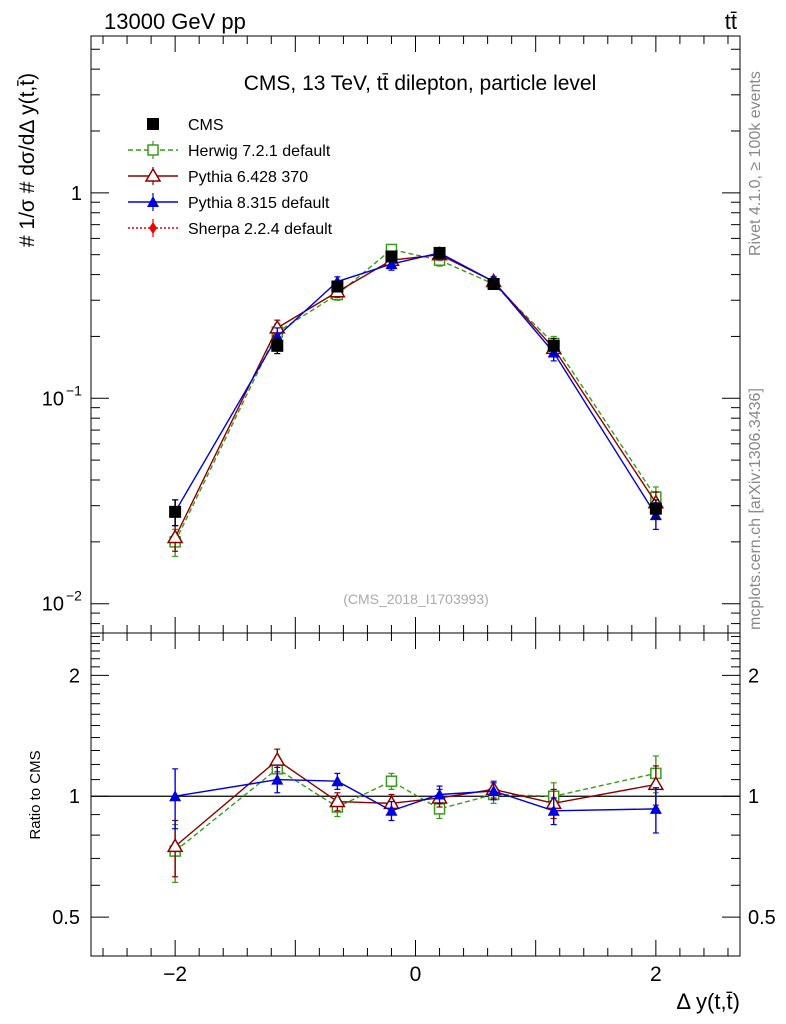 This screenshot has height=1024, width=786. I want to click on analysis-watermark: (CMS_2018_I1703993), so click(416, 599).